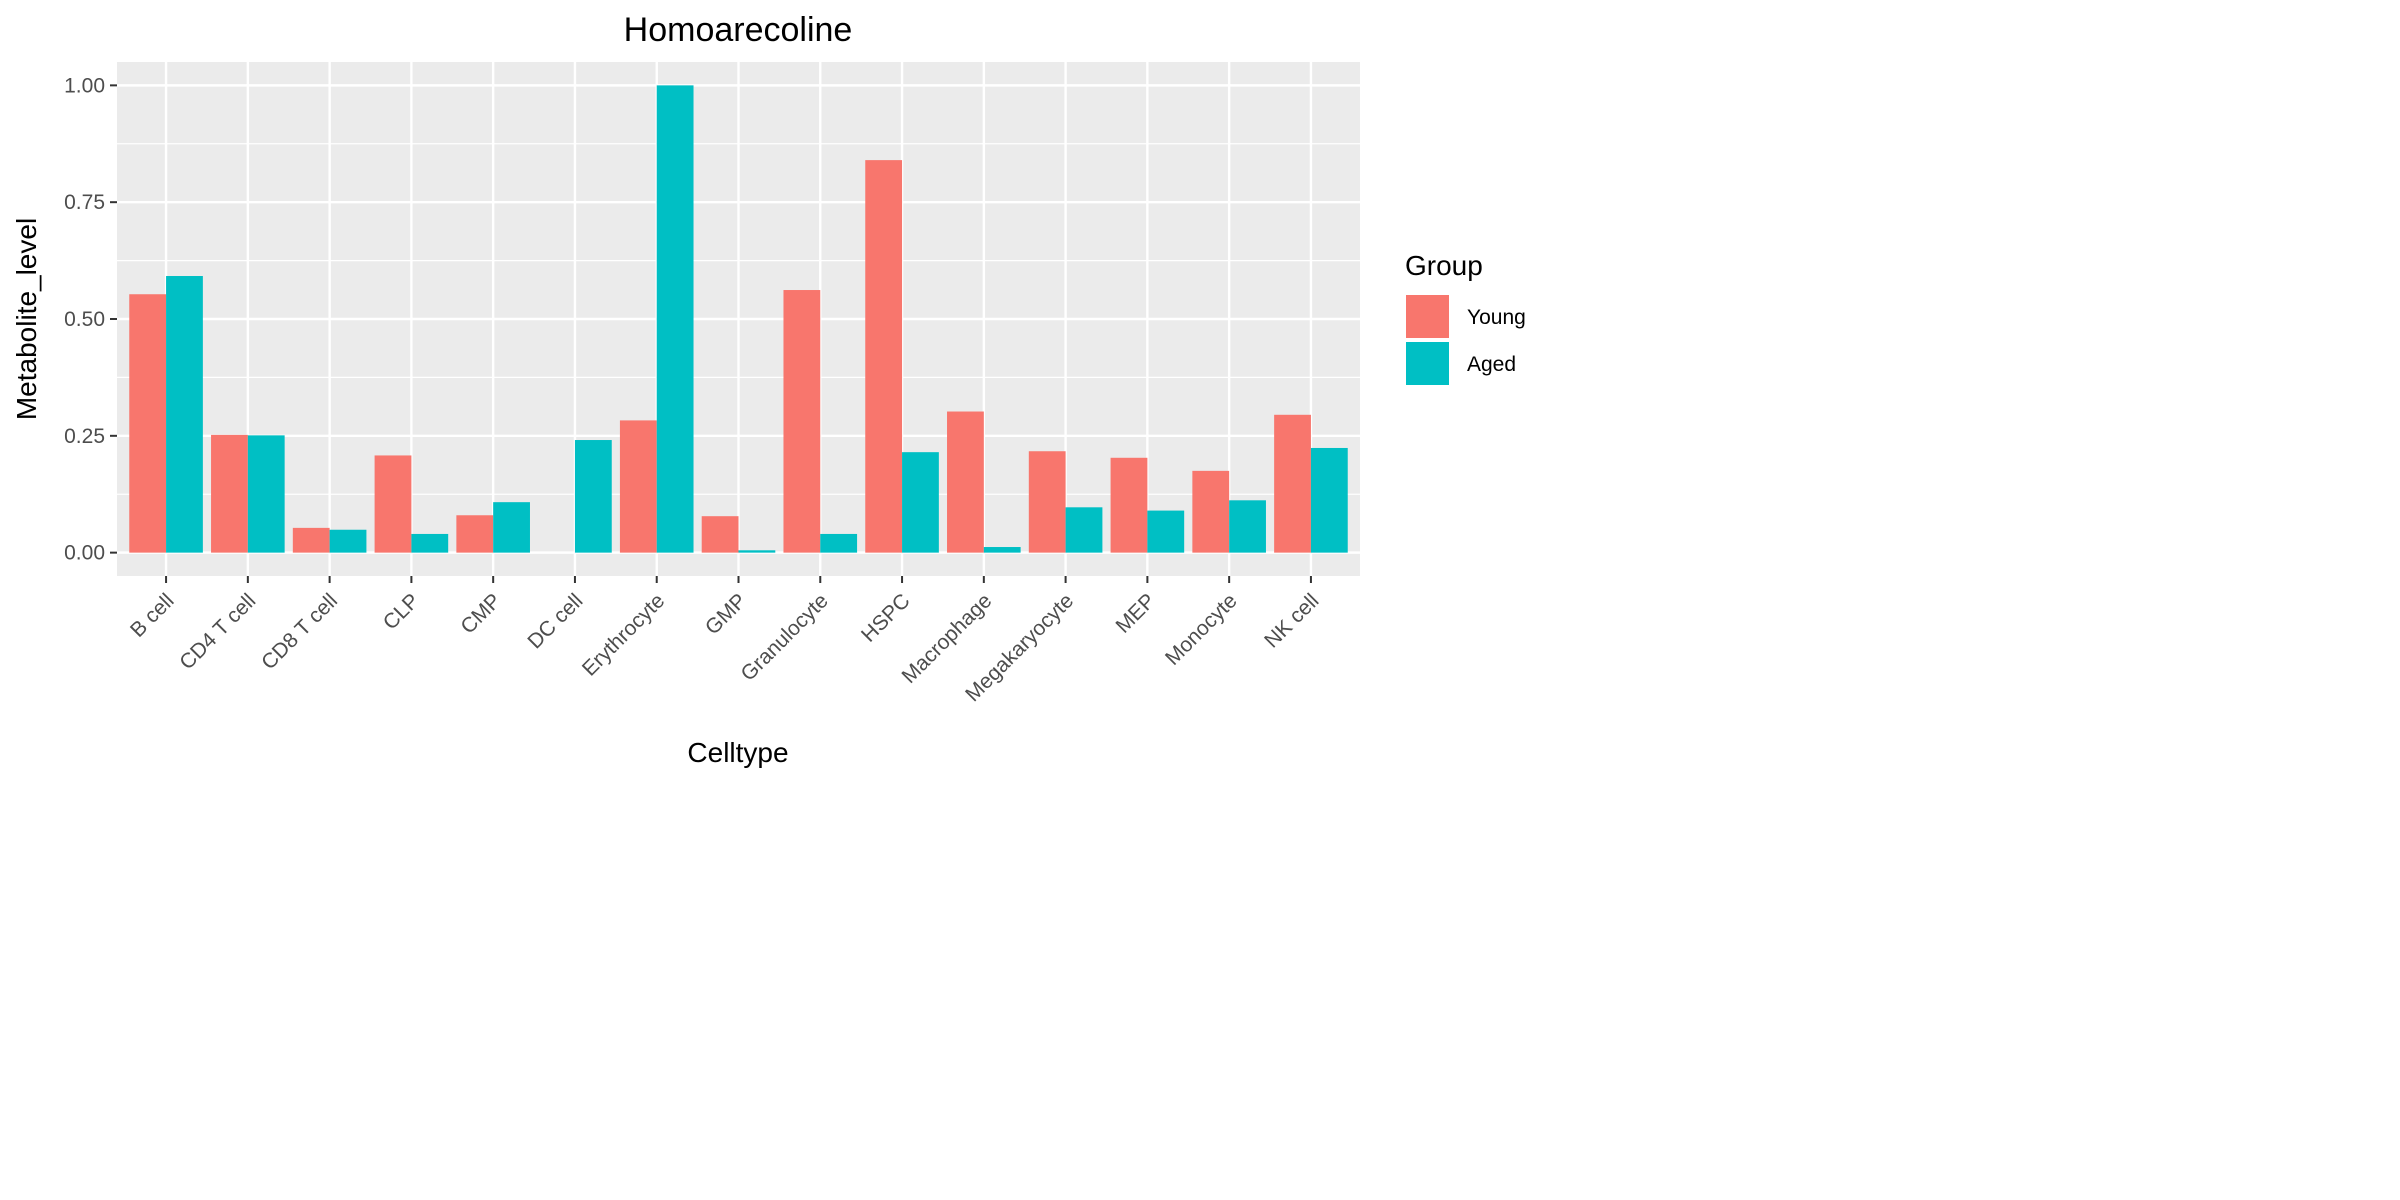 The width and height of the screenshot is (2400, 1200). Describe the element at coordinates (217, 631) in the screenshot. I see `x-tick-label: CD4 T cell` at that location.